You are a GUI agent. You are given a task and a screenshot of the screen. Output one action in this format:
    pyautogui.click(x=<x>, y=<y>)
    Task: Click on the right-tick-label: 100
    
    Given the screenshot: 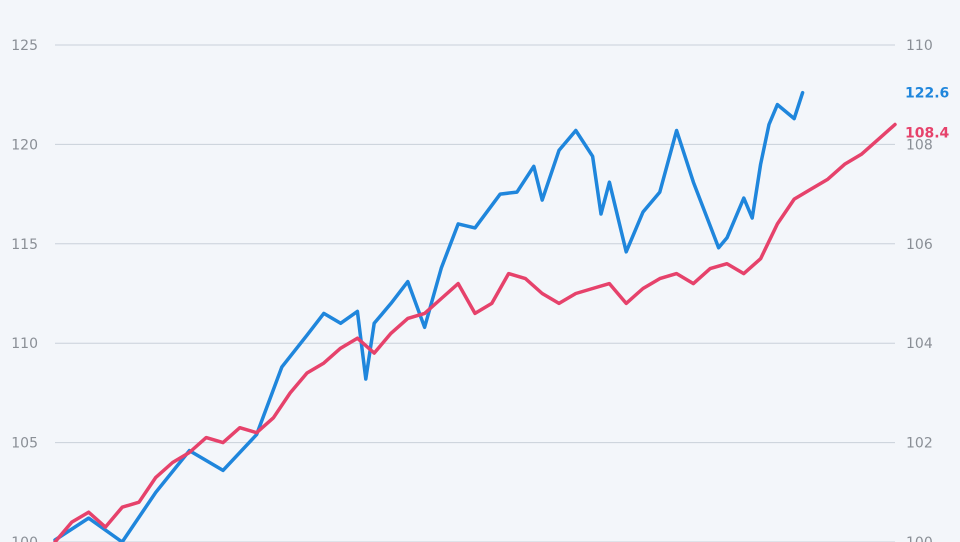 What is the action you would take?
    pyautogui.click(x=919, y=538)
    